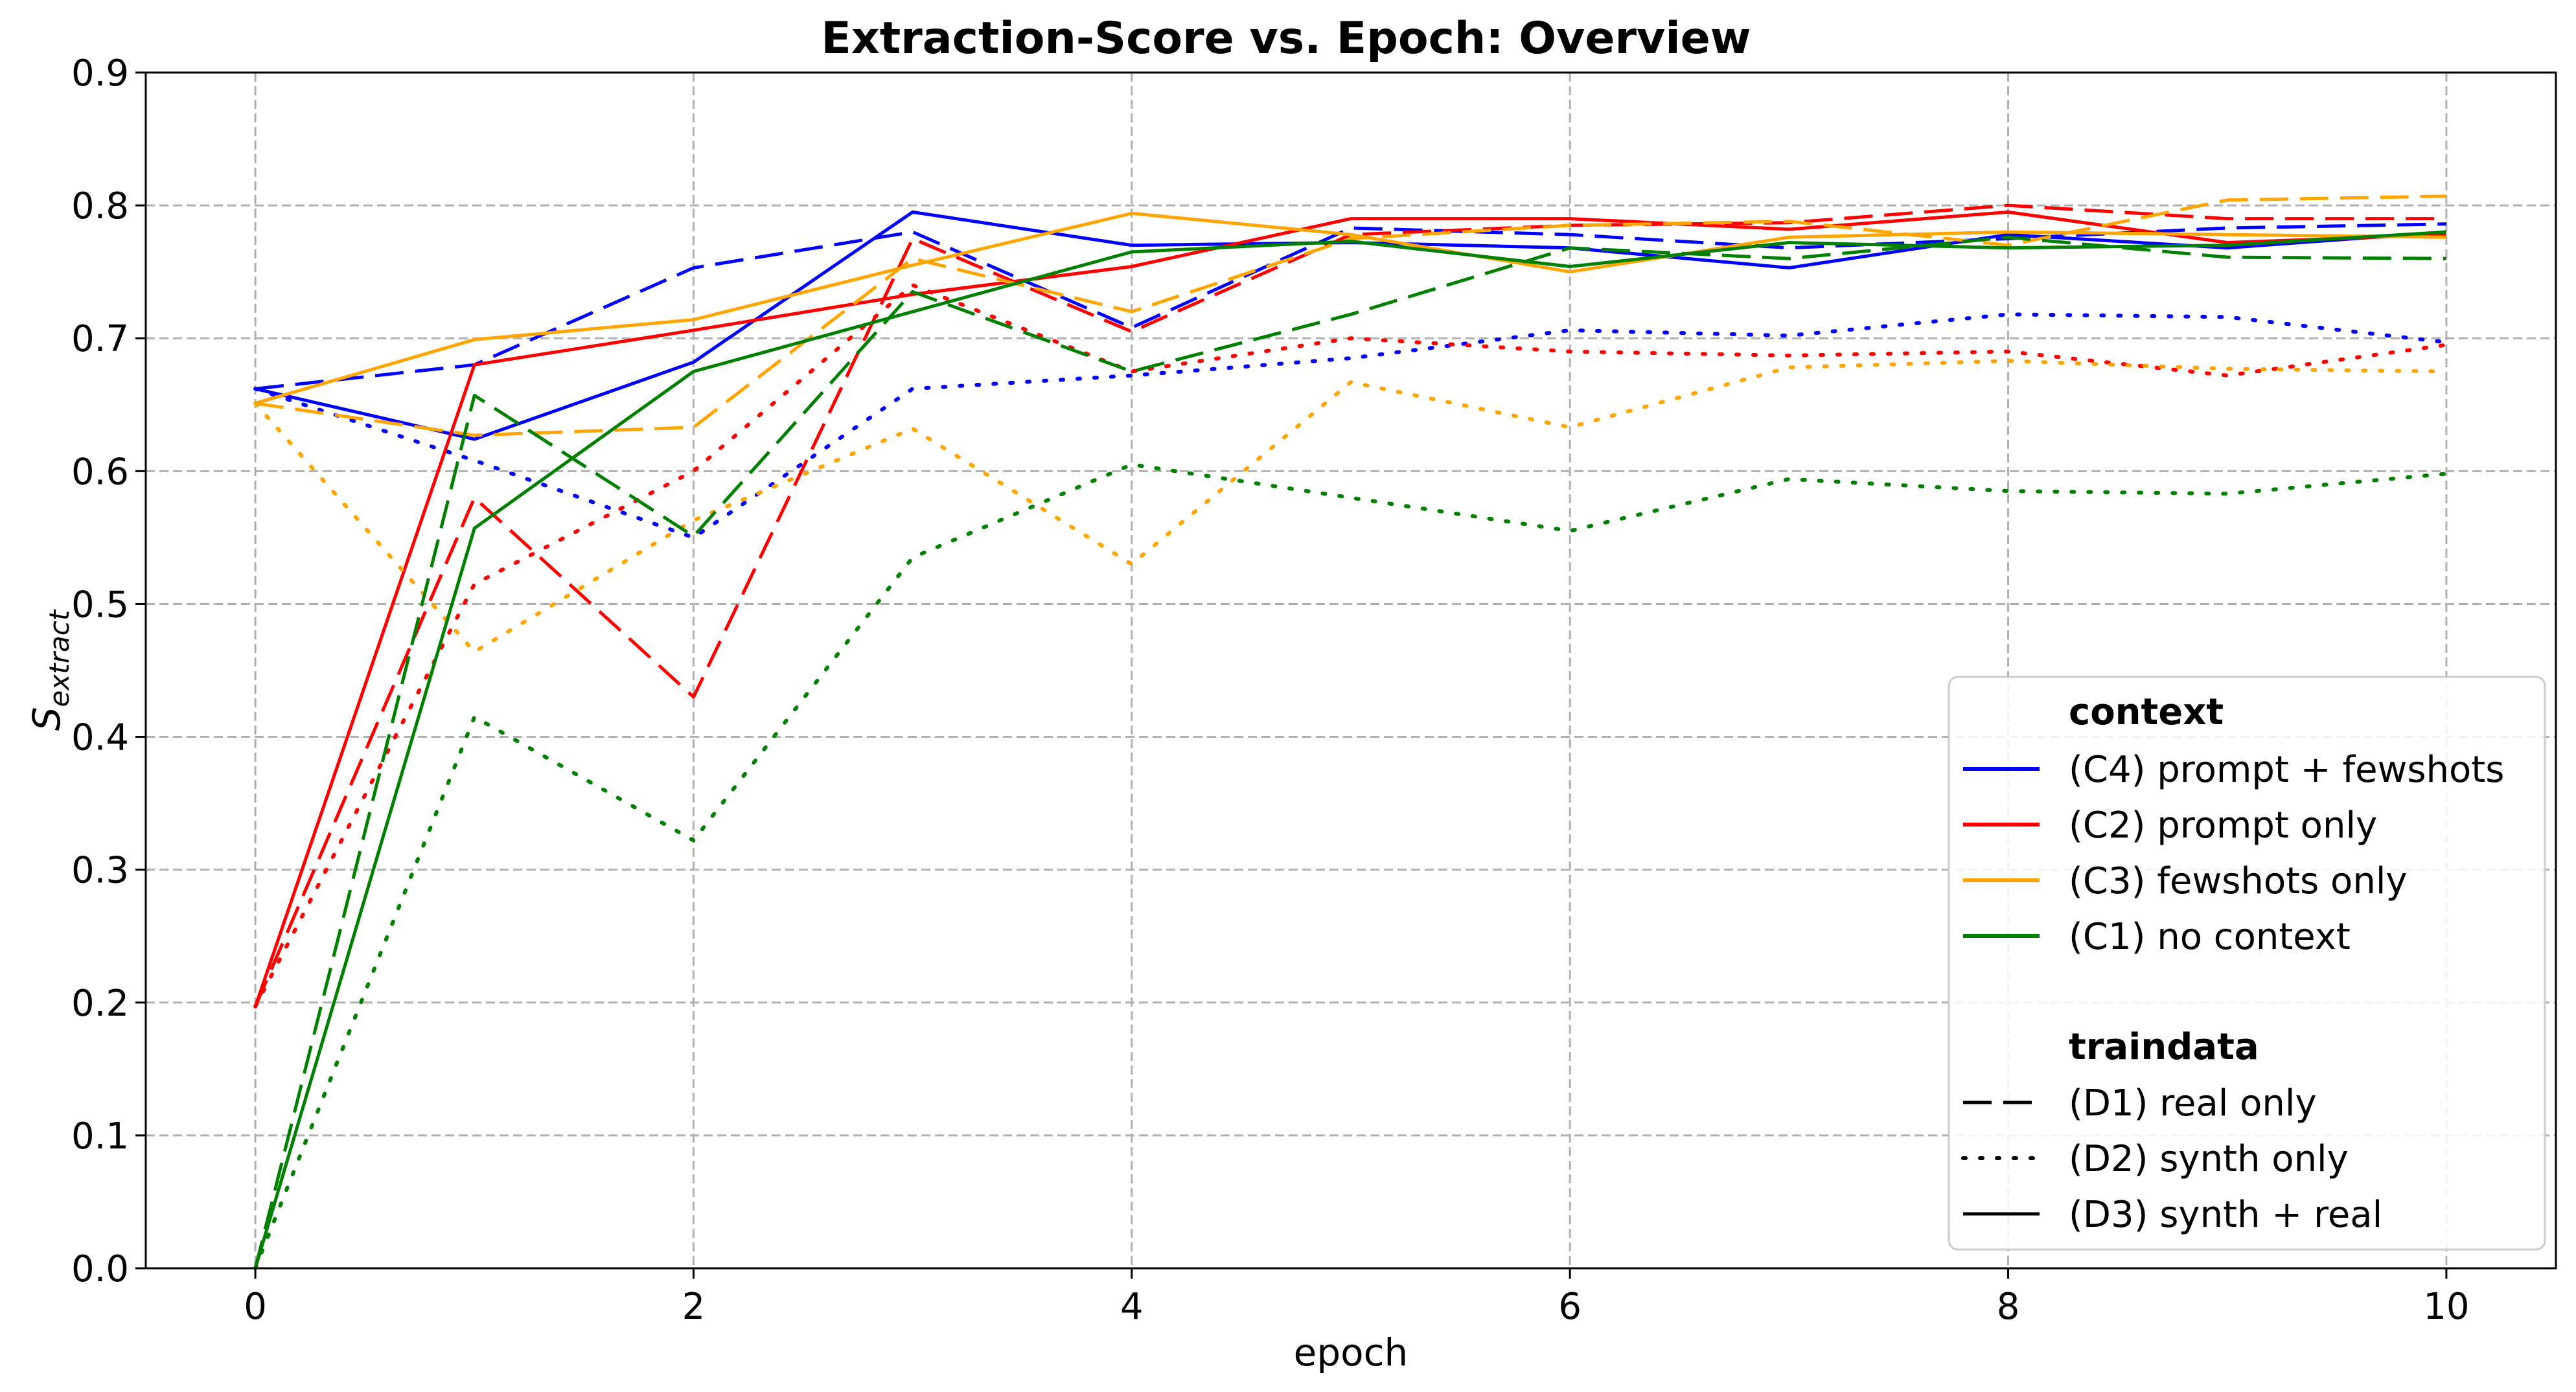  Describe the element at coordinates (2209, 1159) in the screenshot. I see `legend-traindata-label: (D2) synth only` at that location.